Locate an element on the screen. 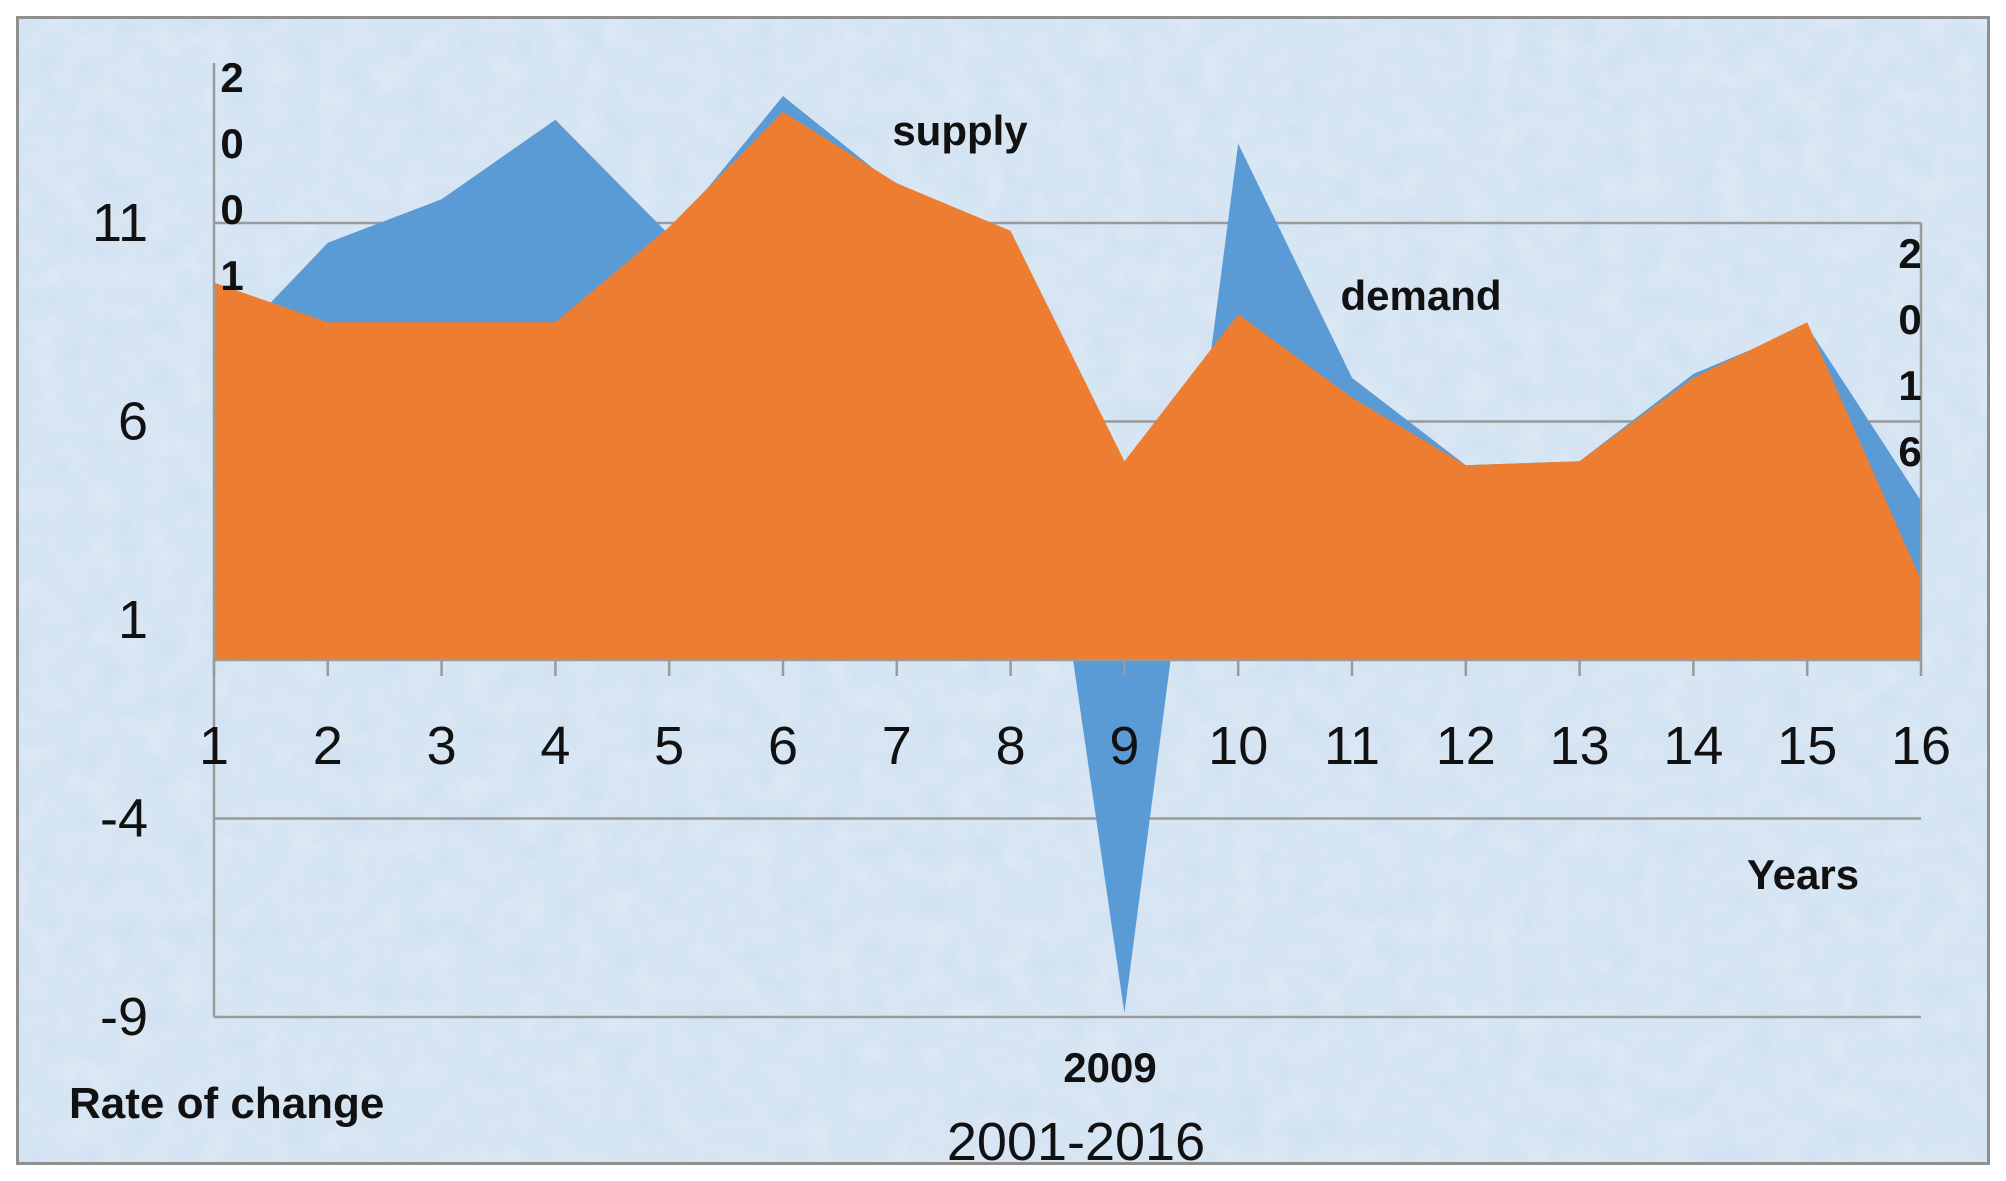  y-tick-label: 11 is located at coordinates (120, 223).